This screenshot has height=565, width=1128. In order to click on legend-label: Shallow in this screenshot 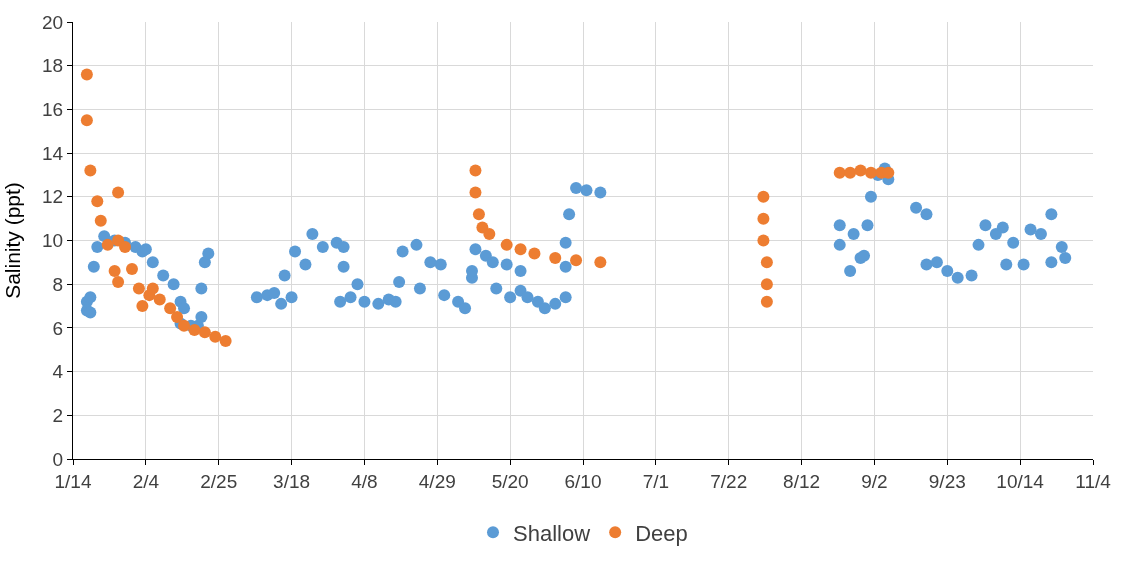, I will do `click(552, 533)`.